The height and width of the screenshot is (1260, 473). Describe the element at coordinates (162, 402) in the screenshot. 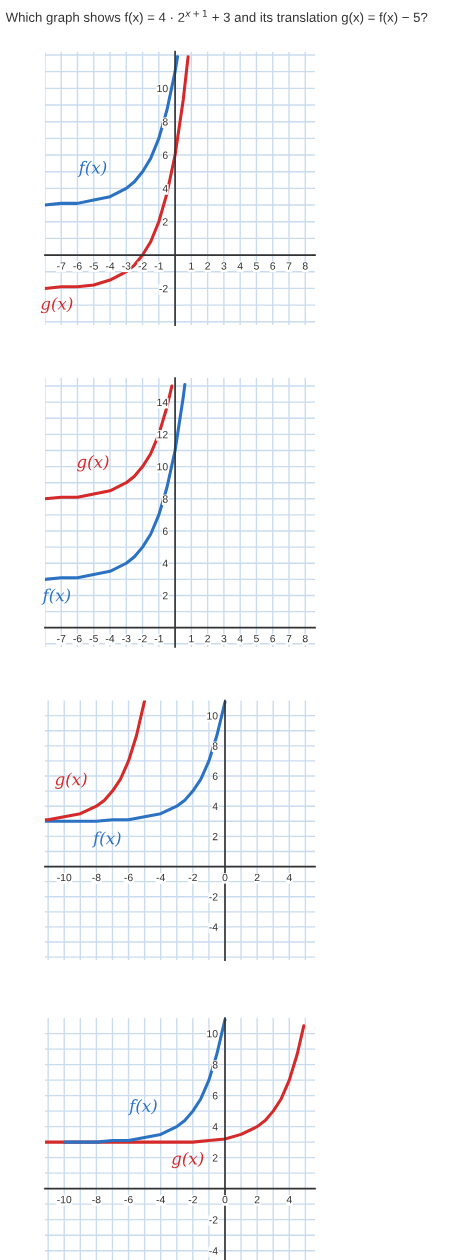

I see `y-tick-label: 14` at that location.